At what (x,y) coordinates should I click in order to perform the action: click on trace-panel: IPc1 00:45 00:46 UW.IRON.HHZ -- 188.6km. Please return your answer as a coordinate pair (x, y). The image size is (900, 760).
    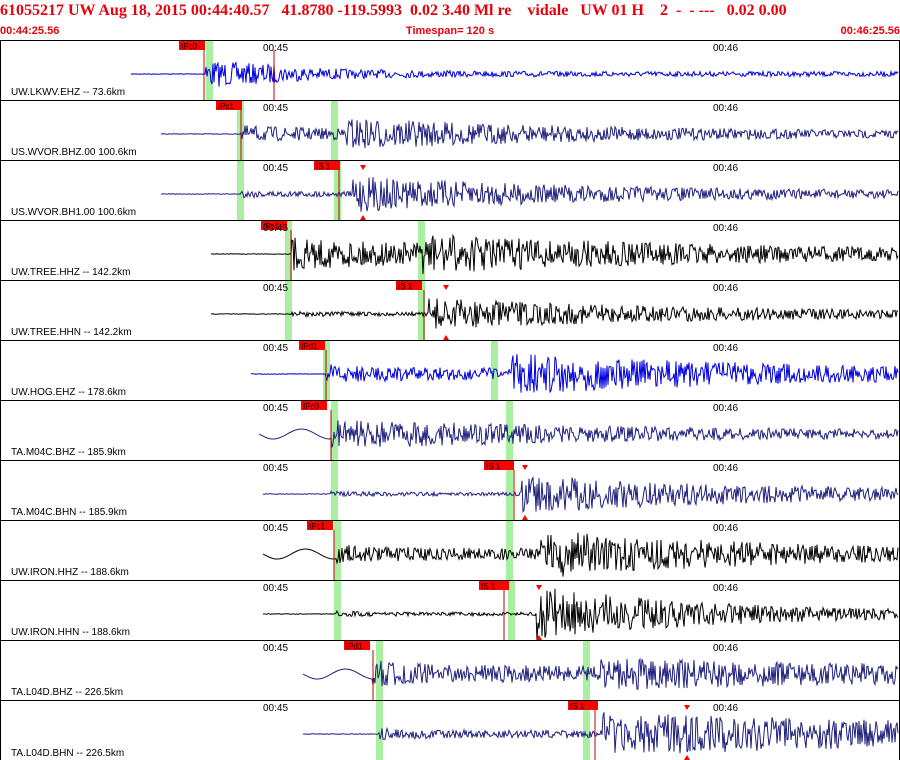
    Looking at the image, I should click on (450, 550).